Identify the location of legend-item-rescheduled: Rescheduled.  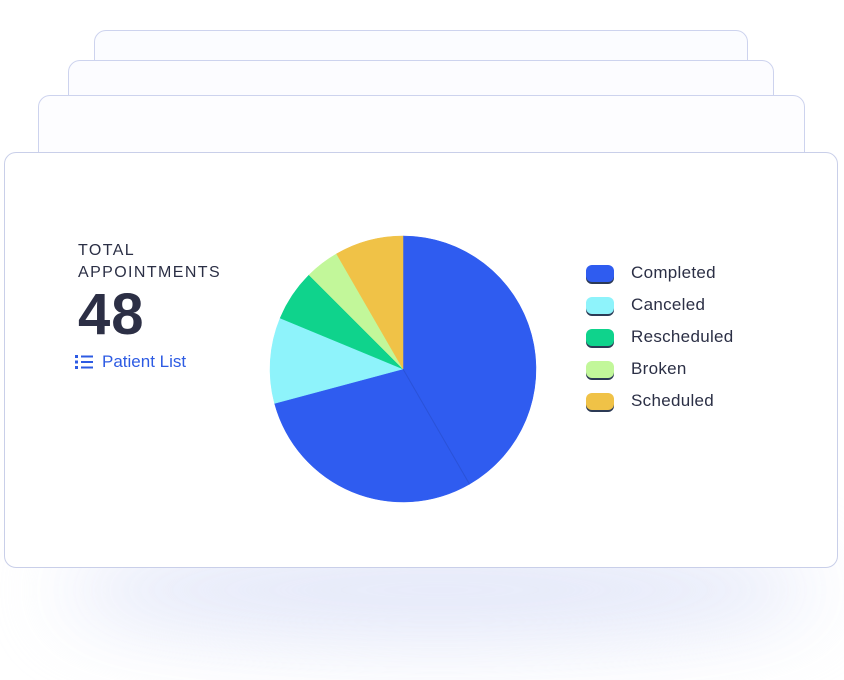
(660, 337).